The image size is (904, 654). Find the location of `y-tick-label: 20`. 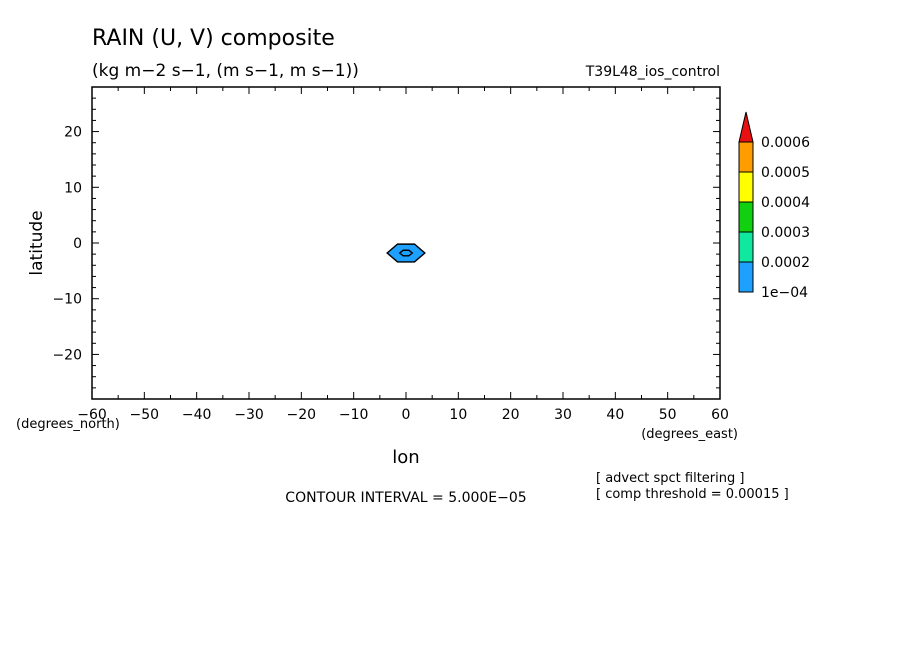

y-tick-label: 20 is located at coordinates (73, 133).